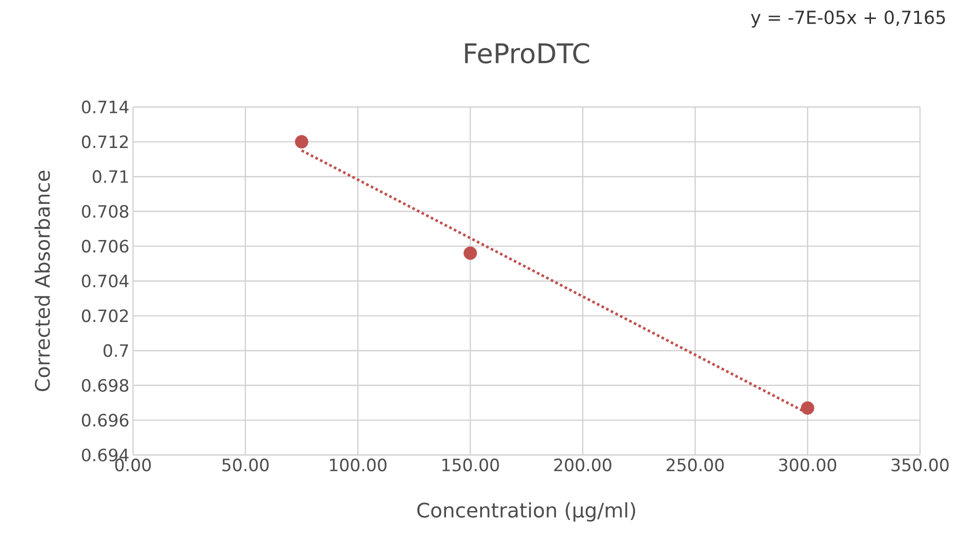 This screenshot has height=552, width=962. Describe the element at coordinates (807, 465) in the screenshot. I see `x-tick-label: 300.00` at that location.